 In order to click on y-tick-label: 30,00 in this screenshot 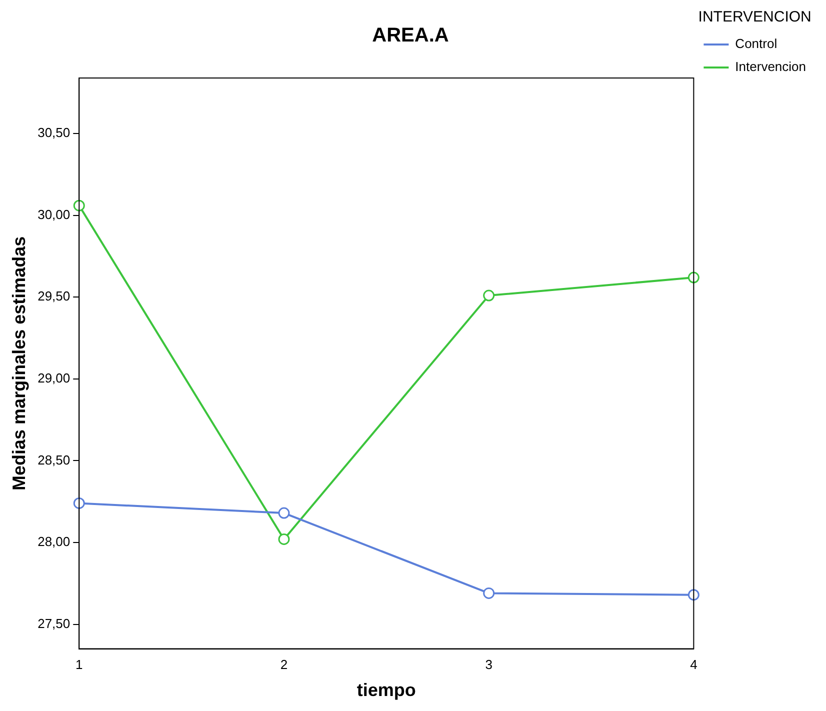, I will do `click(54, 214)`.